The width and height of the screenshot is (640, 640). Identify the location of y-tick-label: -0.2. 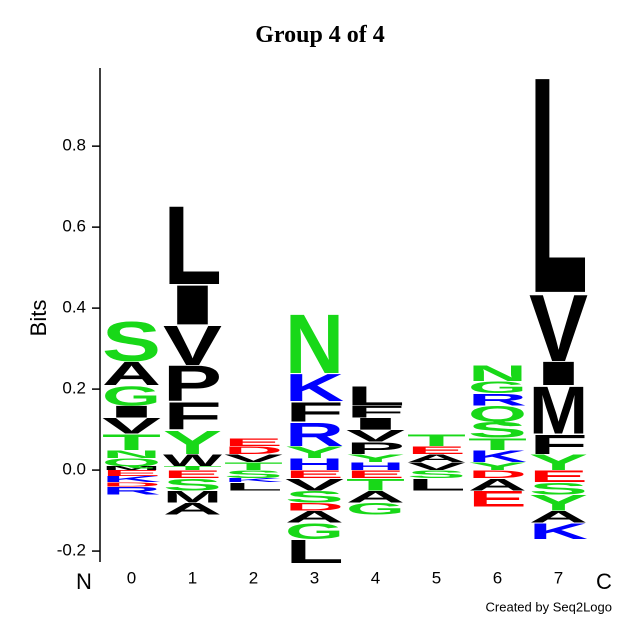
(71, 550).